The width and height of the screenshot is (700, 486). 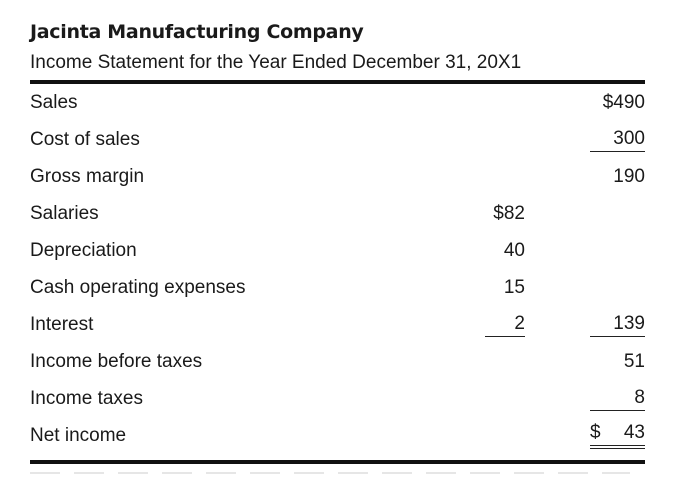 What do you see at coordinates (595, 432) in the screenshot?
I see `currency-symbol: $` at bounding box center [595, 432].